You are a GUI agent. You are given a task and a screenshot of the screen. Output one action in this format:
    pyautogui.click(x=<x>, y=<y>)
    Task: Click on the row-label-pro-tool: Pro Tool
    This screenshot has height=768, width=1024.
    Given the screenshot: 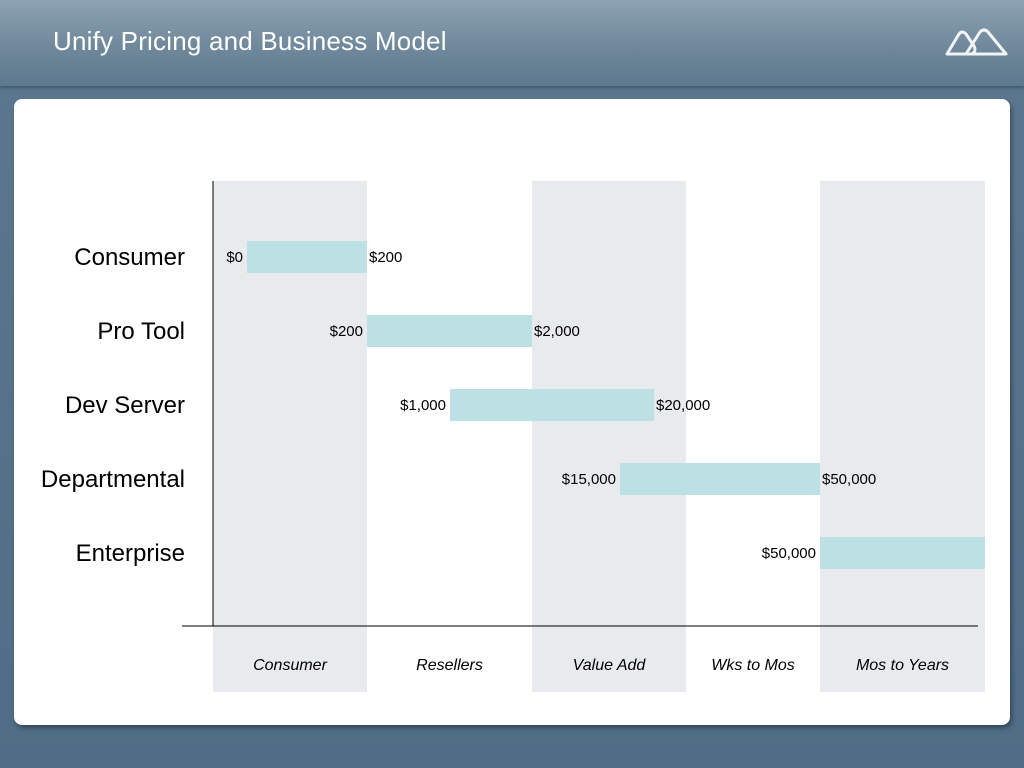 What is the action you would take?
    pyautogui.click(x=141, y=331)
    